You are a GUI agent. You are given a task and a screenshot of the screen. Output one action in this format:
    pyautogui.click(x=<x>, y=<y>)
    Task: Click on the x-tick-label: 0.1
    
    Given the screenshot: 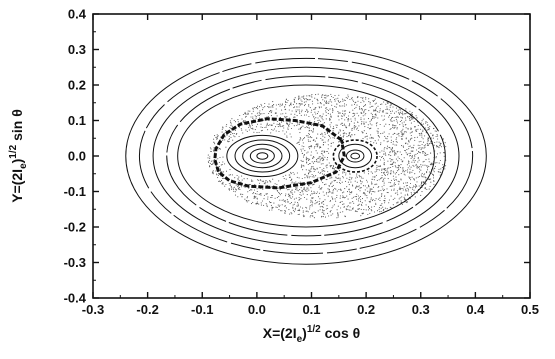 What is the action you would take?
    pyautogui.click(x=311, y=309)
    